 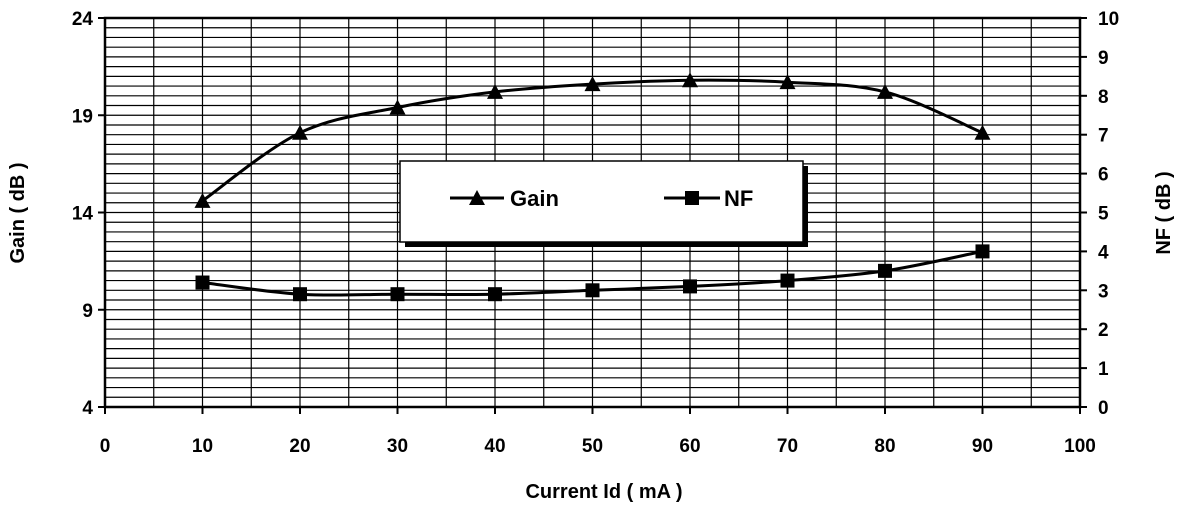 I want to click on legend-nf-label: NF, so click(x=738, y=198).